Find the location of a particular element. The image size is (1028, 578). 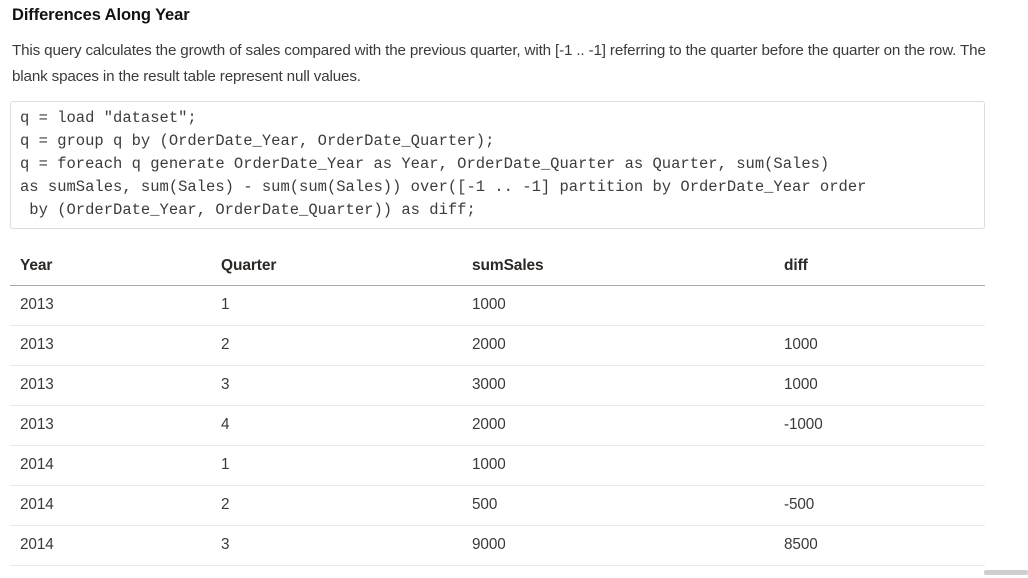

column-header-year: Year is located at coordinates (110, 268).